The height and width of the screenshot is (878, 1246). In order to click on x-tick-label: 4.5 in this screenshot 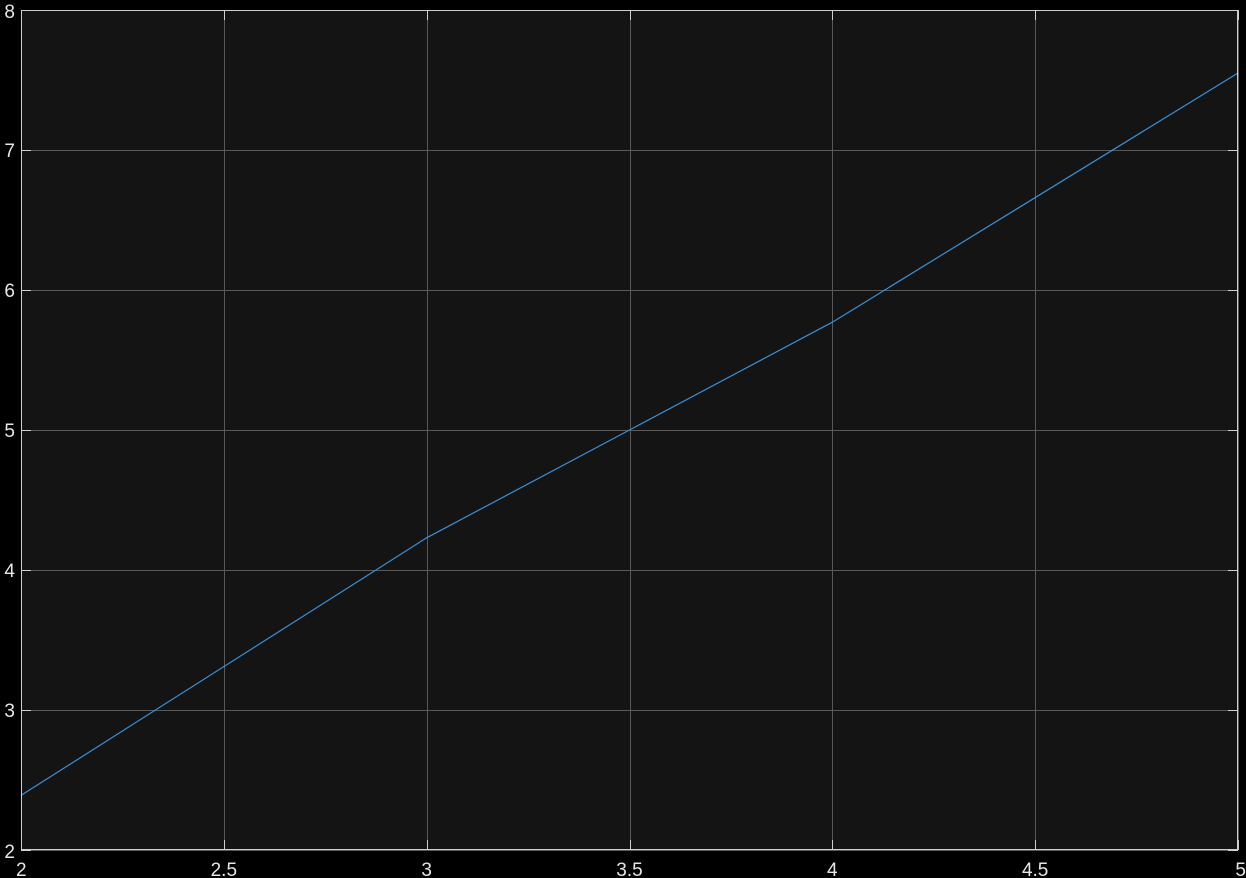, I will do `click(1035, 869)`.